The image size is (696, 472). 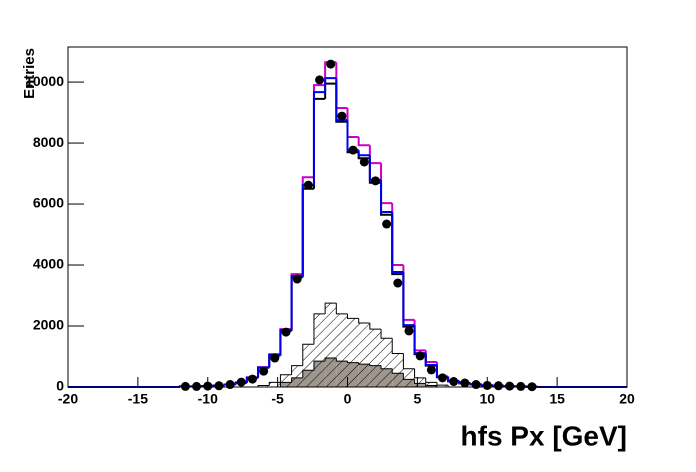 I want to click on x-tick-label: -10, so click(x=208, y=399).